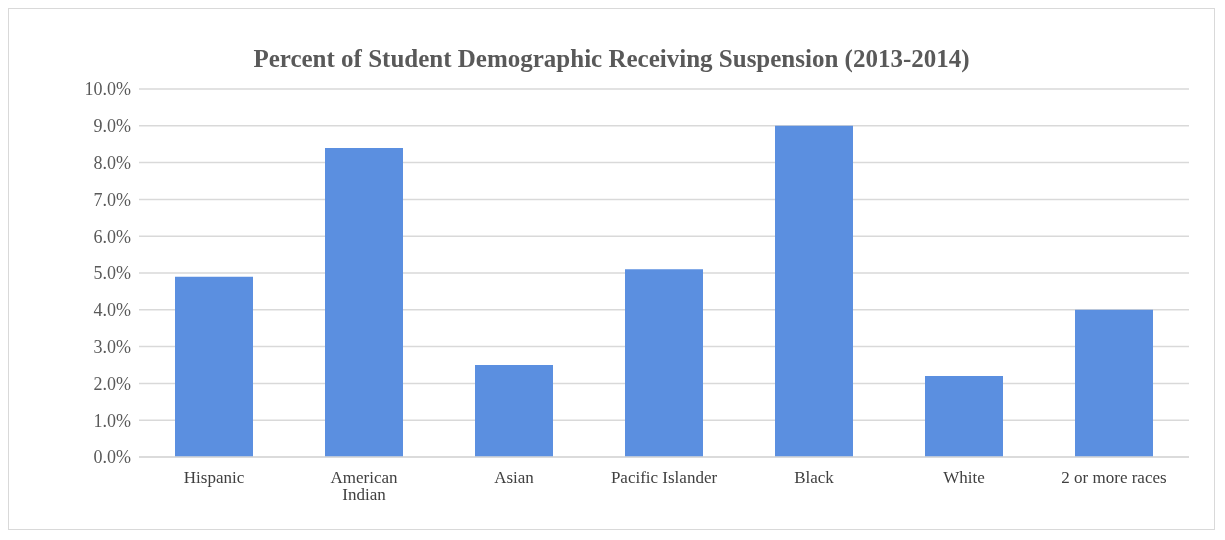 The width and height of the screenshot is (1225, 540). What do you see at coordinates (107, 89) in the screenshot?
I see `y-tick-label: 10.0%` at bounding box center [107, 89].